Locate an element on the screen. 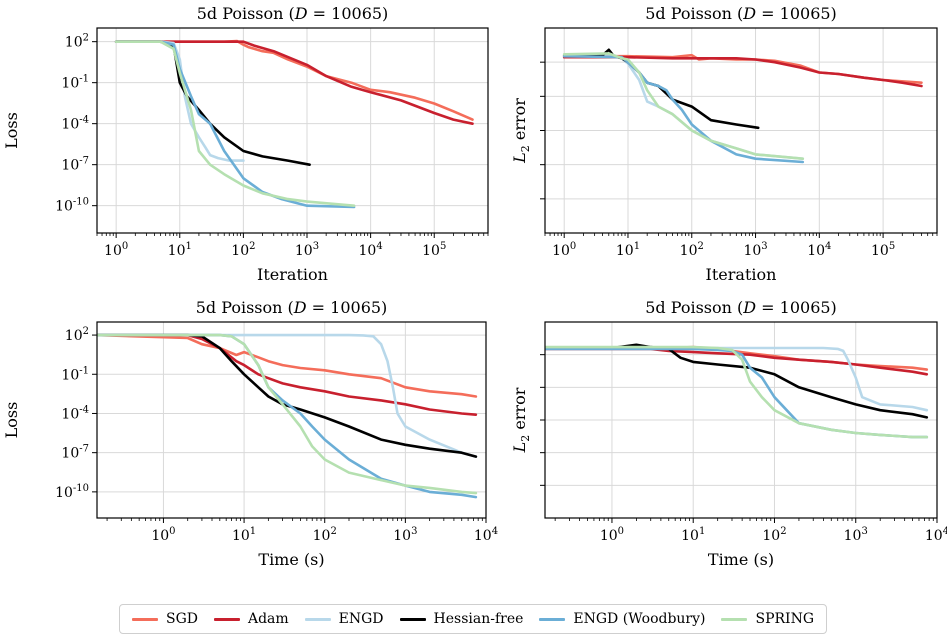 The width and height of the screenshot is (947, 638). legend-swatch-spring is located at coordinates (734, 619).